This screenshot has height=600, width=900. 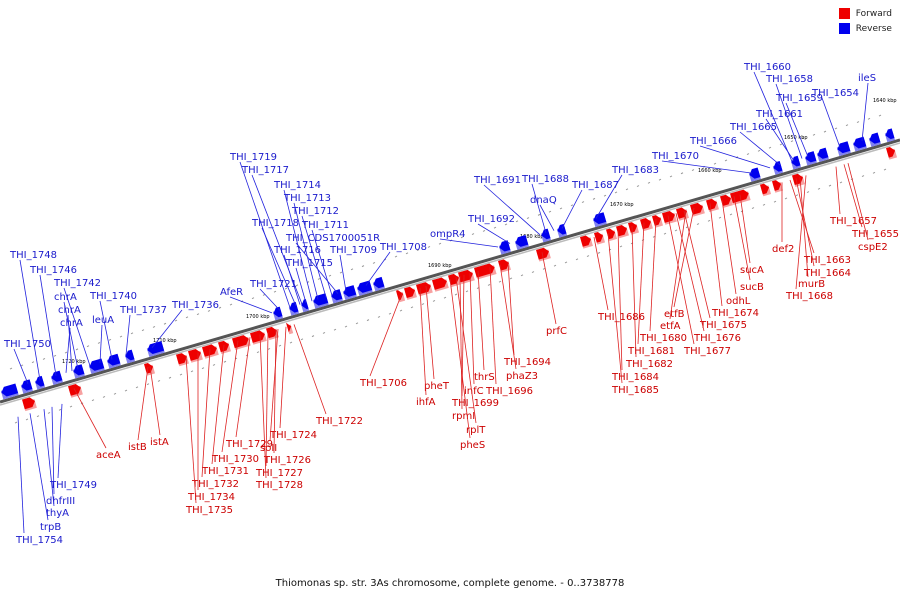 I want to click on reverse-swatch, so click(x=844, y=28).